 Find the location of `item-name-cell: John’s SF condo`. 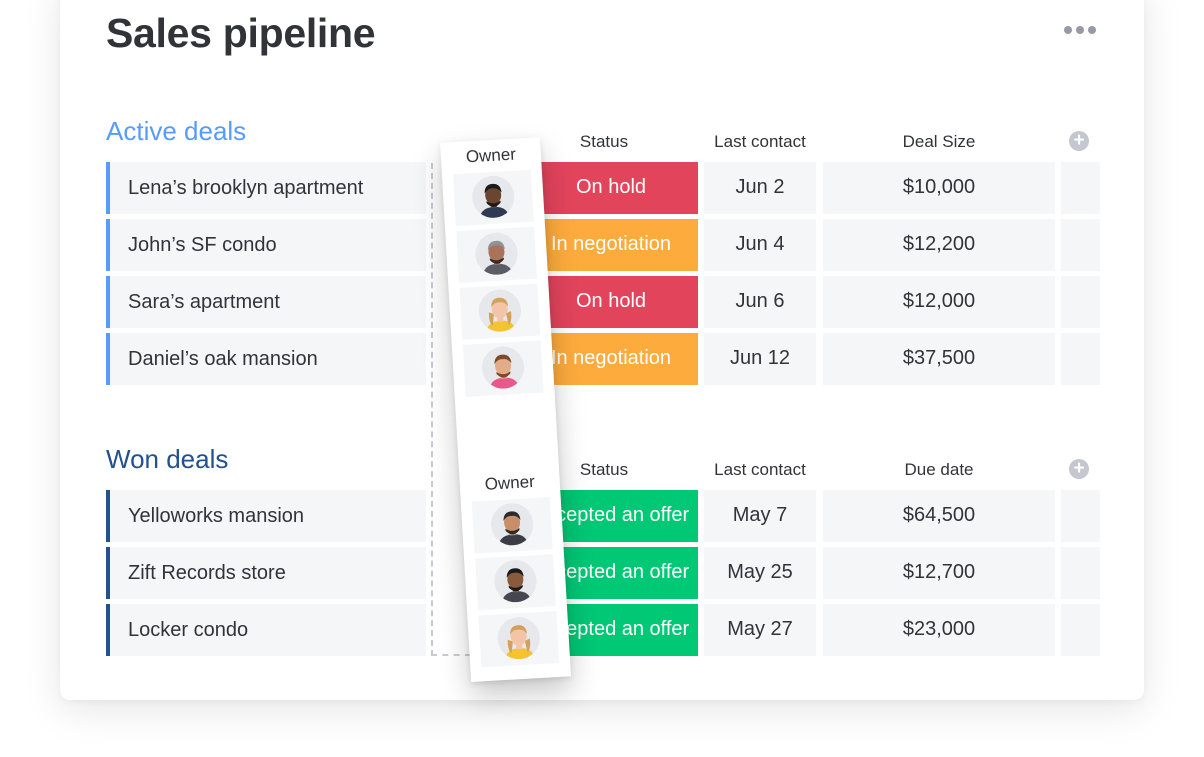

item-name-cell: John’s SF condo is located at coordinates (266, 245).